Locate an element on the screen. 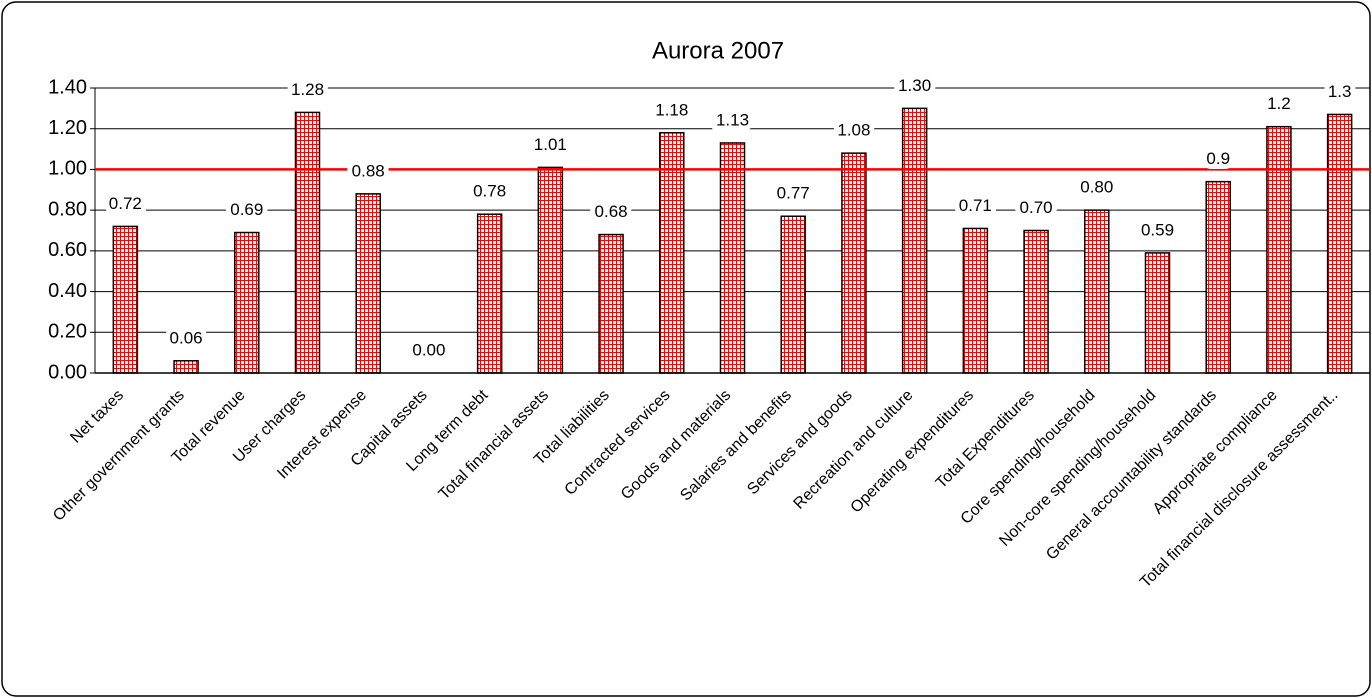  value-label: 1.30 is located at coordinates (914, 85).